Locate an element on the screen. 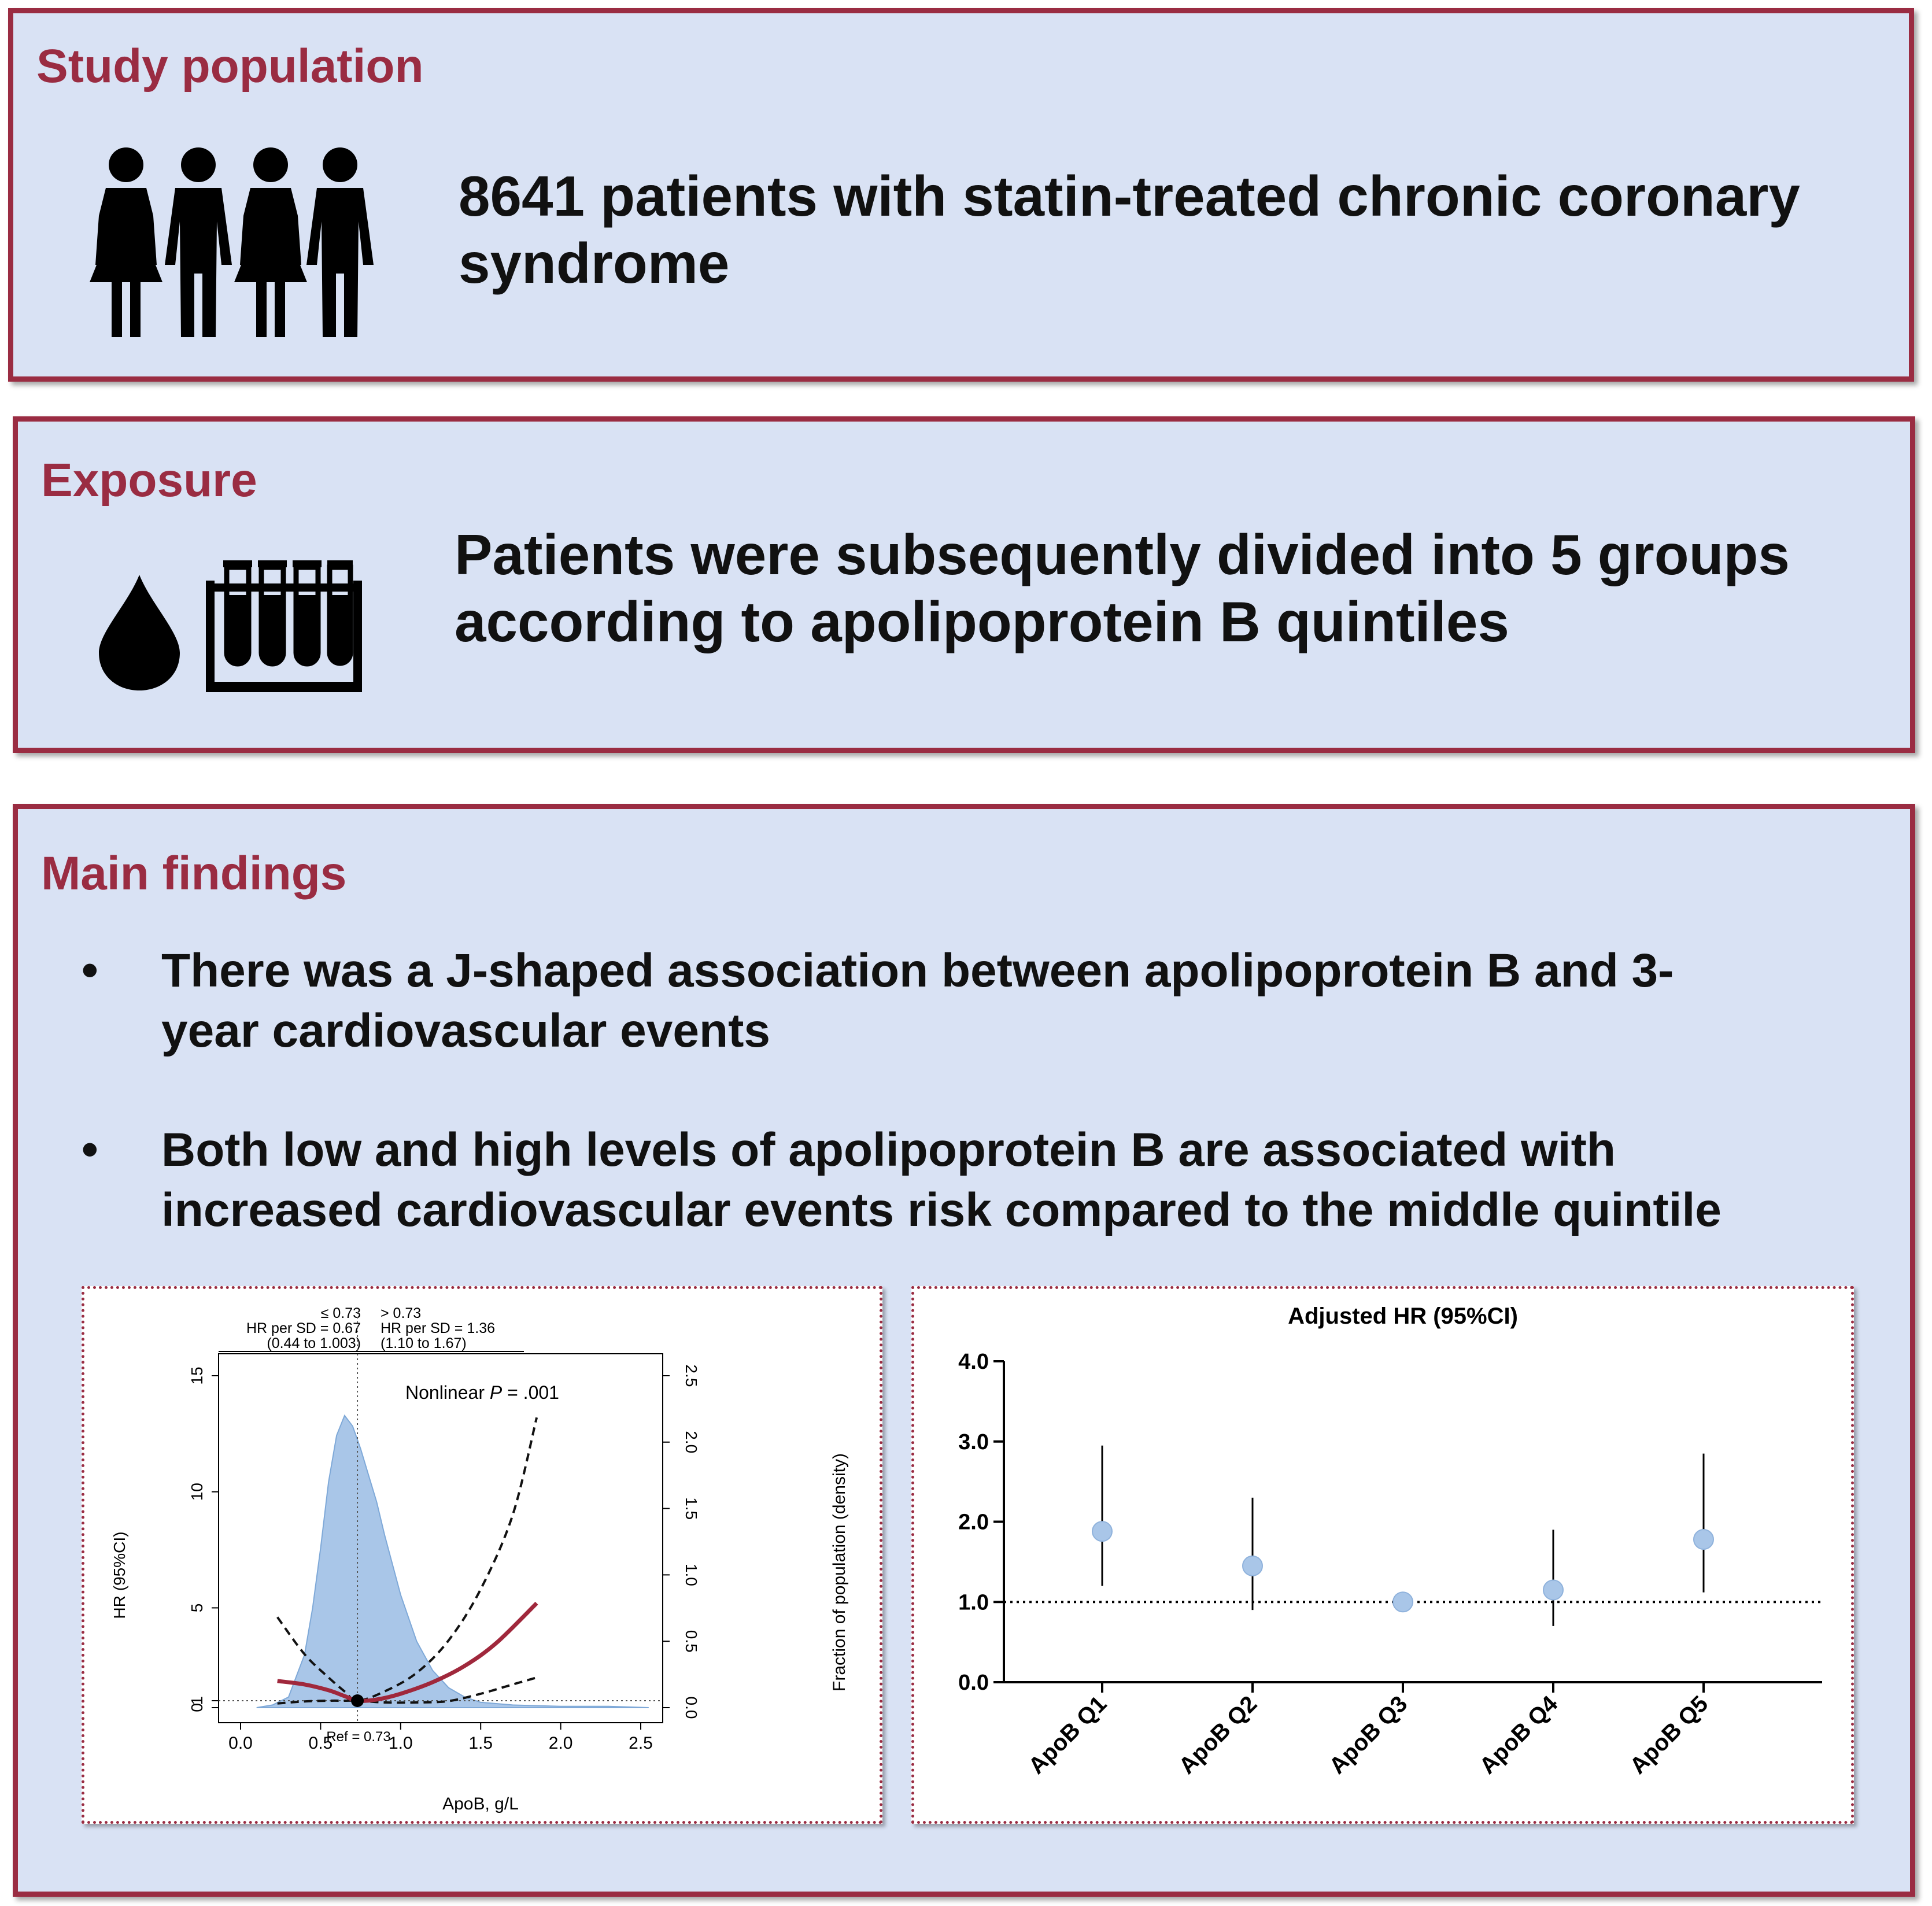 The width and height of the screenshot is (1932, 1906). x-tick-label: 2.5 is located at coordinates (641, 1744).